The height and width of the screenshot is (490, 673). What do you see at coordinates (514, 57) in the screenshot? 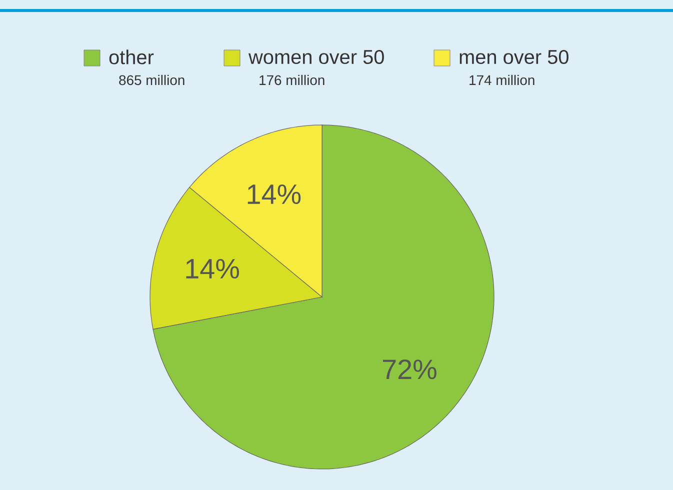
I see `legend-label: men over 50` at bounding box center [514, 57].